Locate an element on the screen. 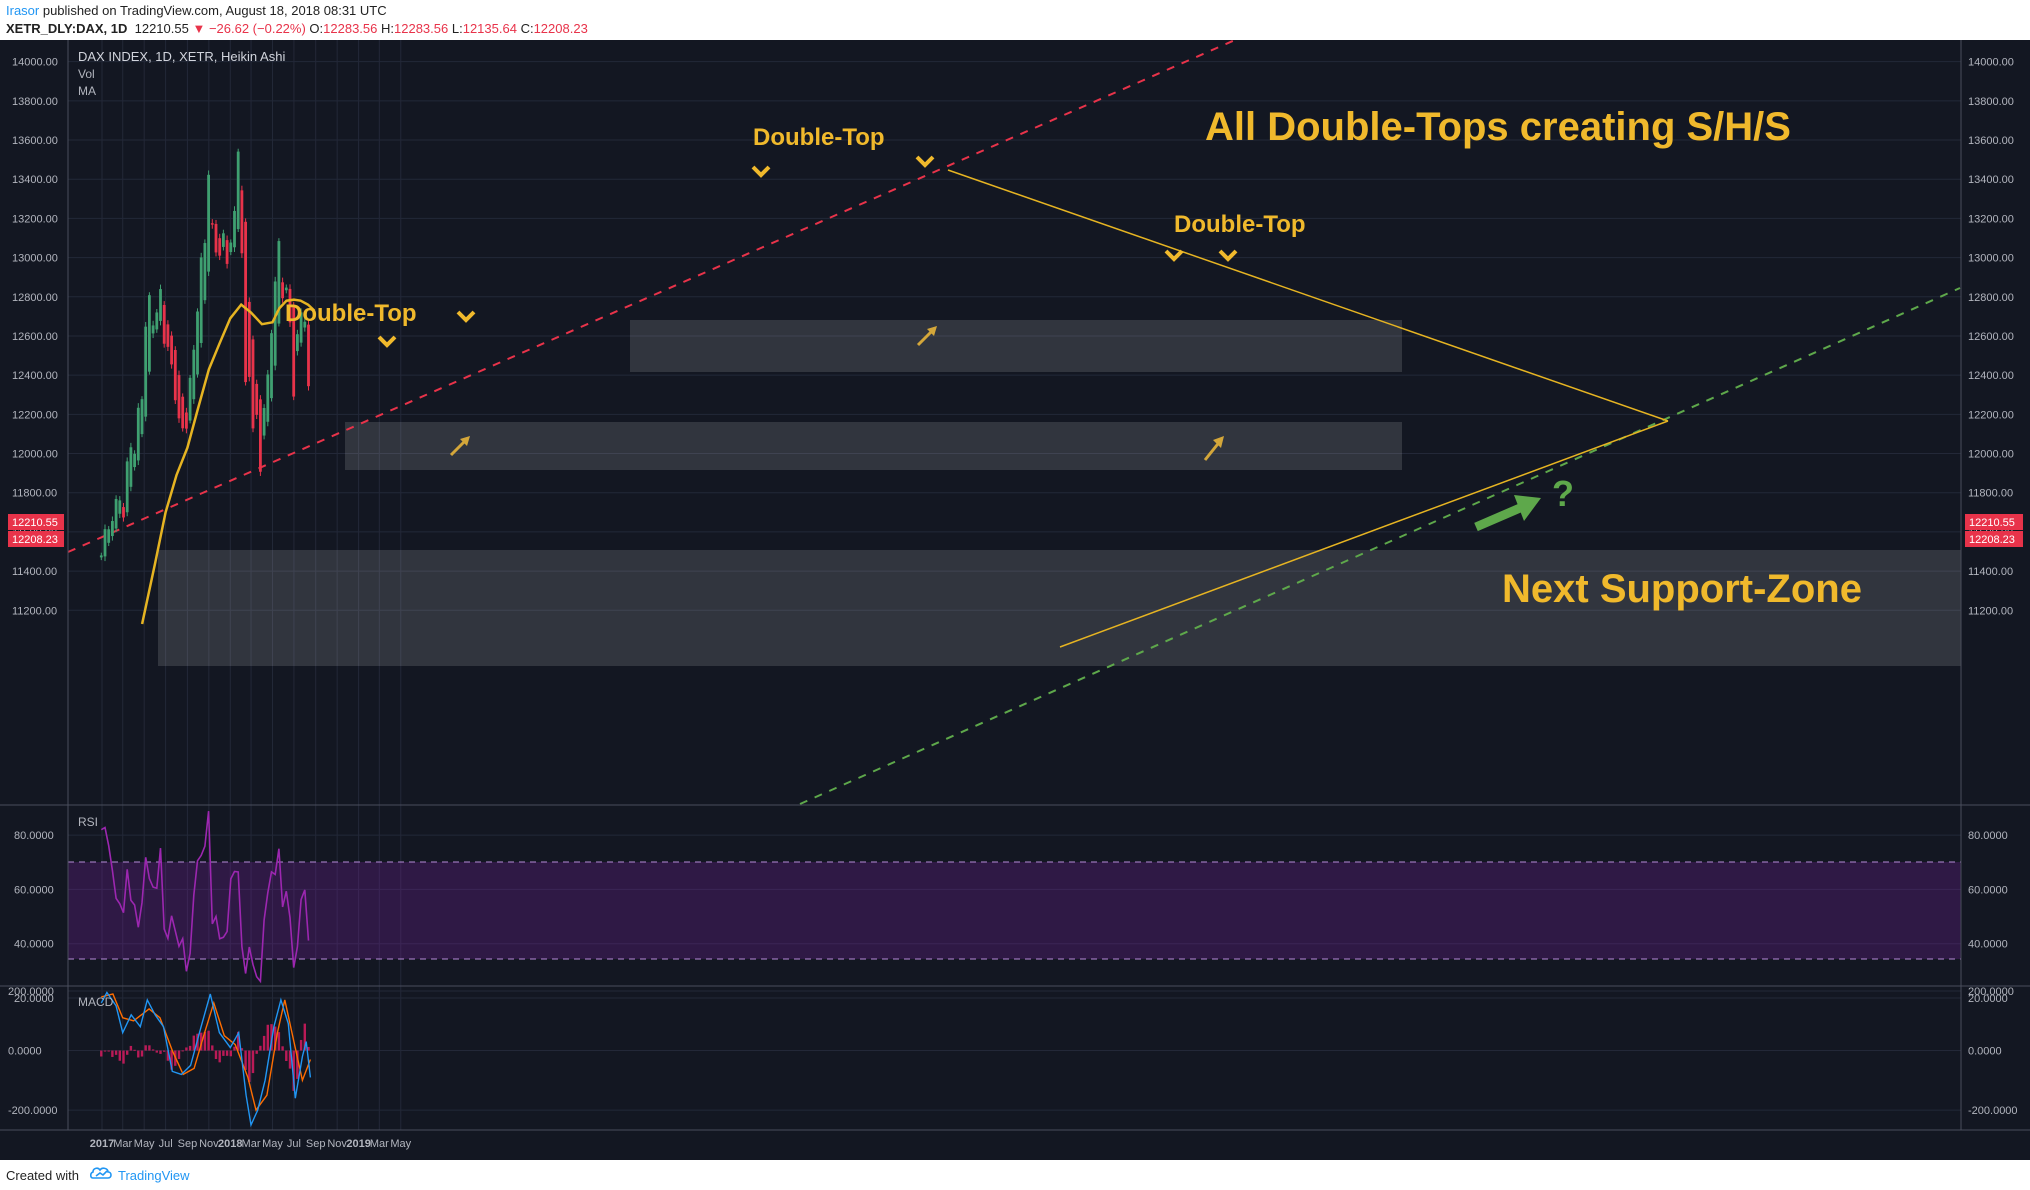  price-tick-right: 11800.00 is located at coordinates (1990, 494).